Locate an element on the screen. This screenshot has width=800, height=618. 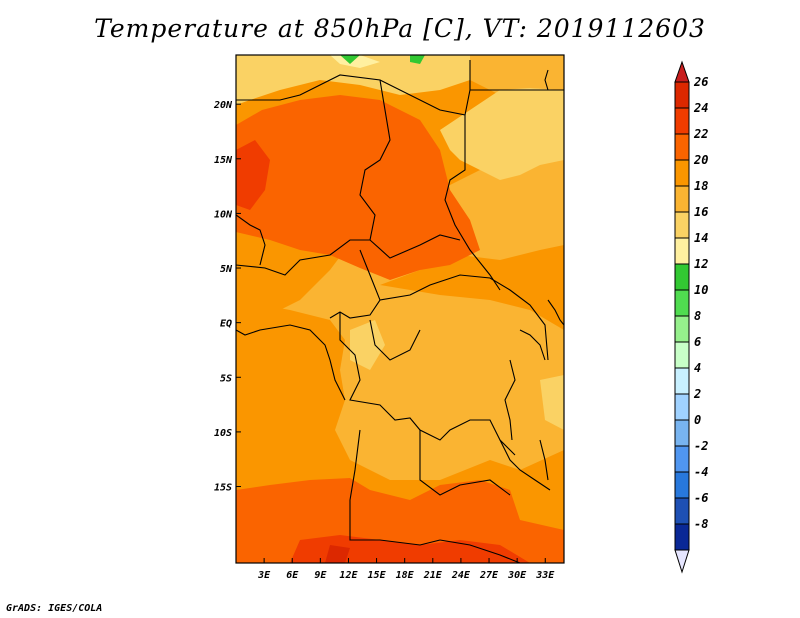
lon-tick-label: 21E is located at coordinates (433, 575).